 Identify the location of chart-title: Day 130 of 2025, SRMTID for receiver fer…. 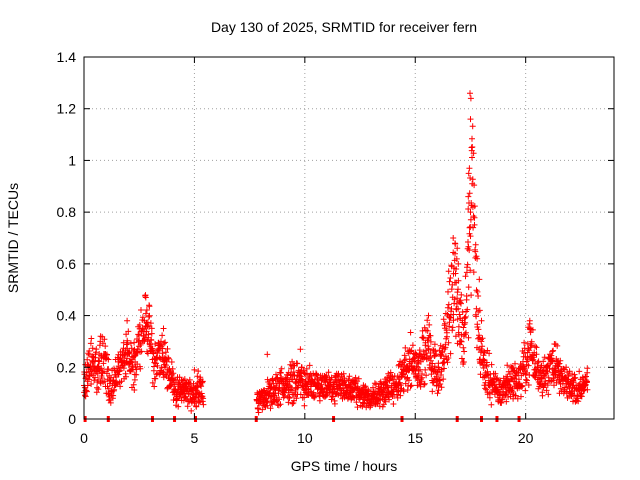
(344, 27).